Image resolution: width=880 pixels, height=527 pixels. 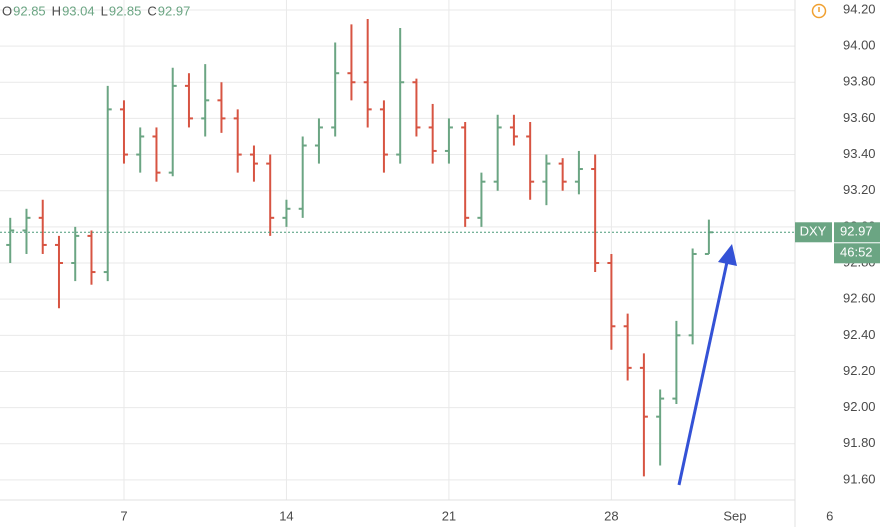 What do you see at coordinates (859, 406) in the screenshot?
I see `y-tick-label: 92.00` at bounding box center [859, 406].